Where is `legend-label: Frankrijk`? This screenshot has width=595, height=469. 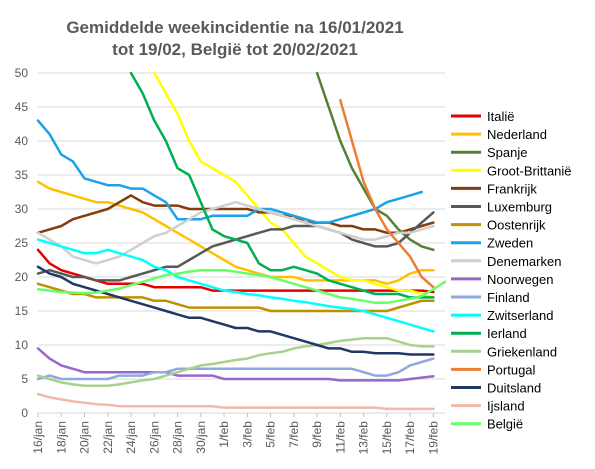
legend-label: Frankrijk is located at coordinates (512, 188).